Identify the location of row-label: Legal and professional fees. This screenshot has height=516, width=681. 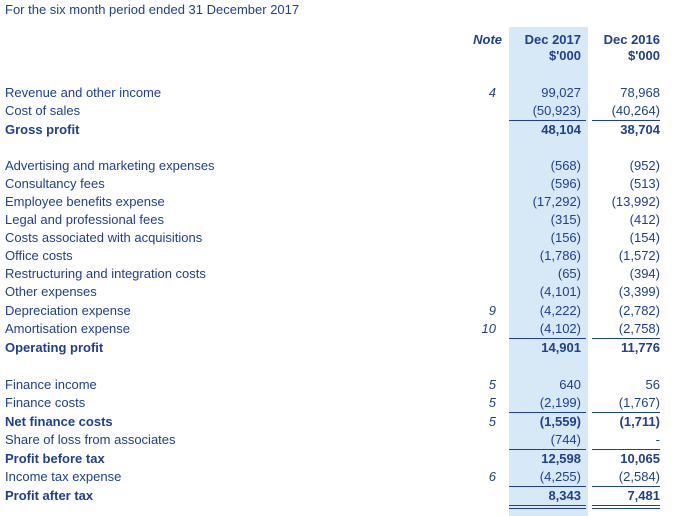
(85, 219).